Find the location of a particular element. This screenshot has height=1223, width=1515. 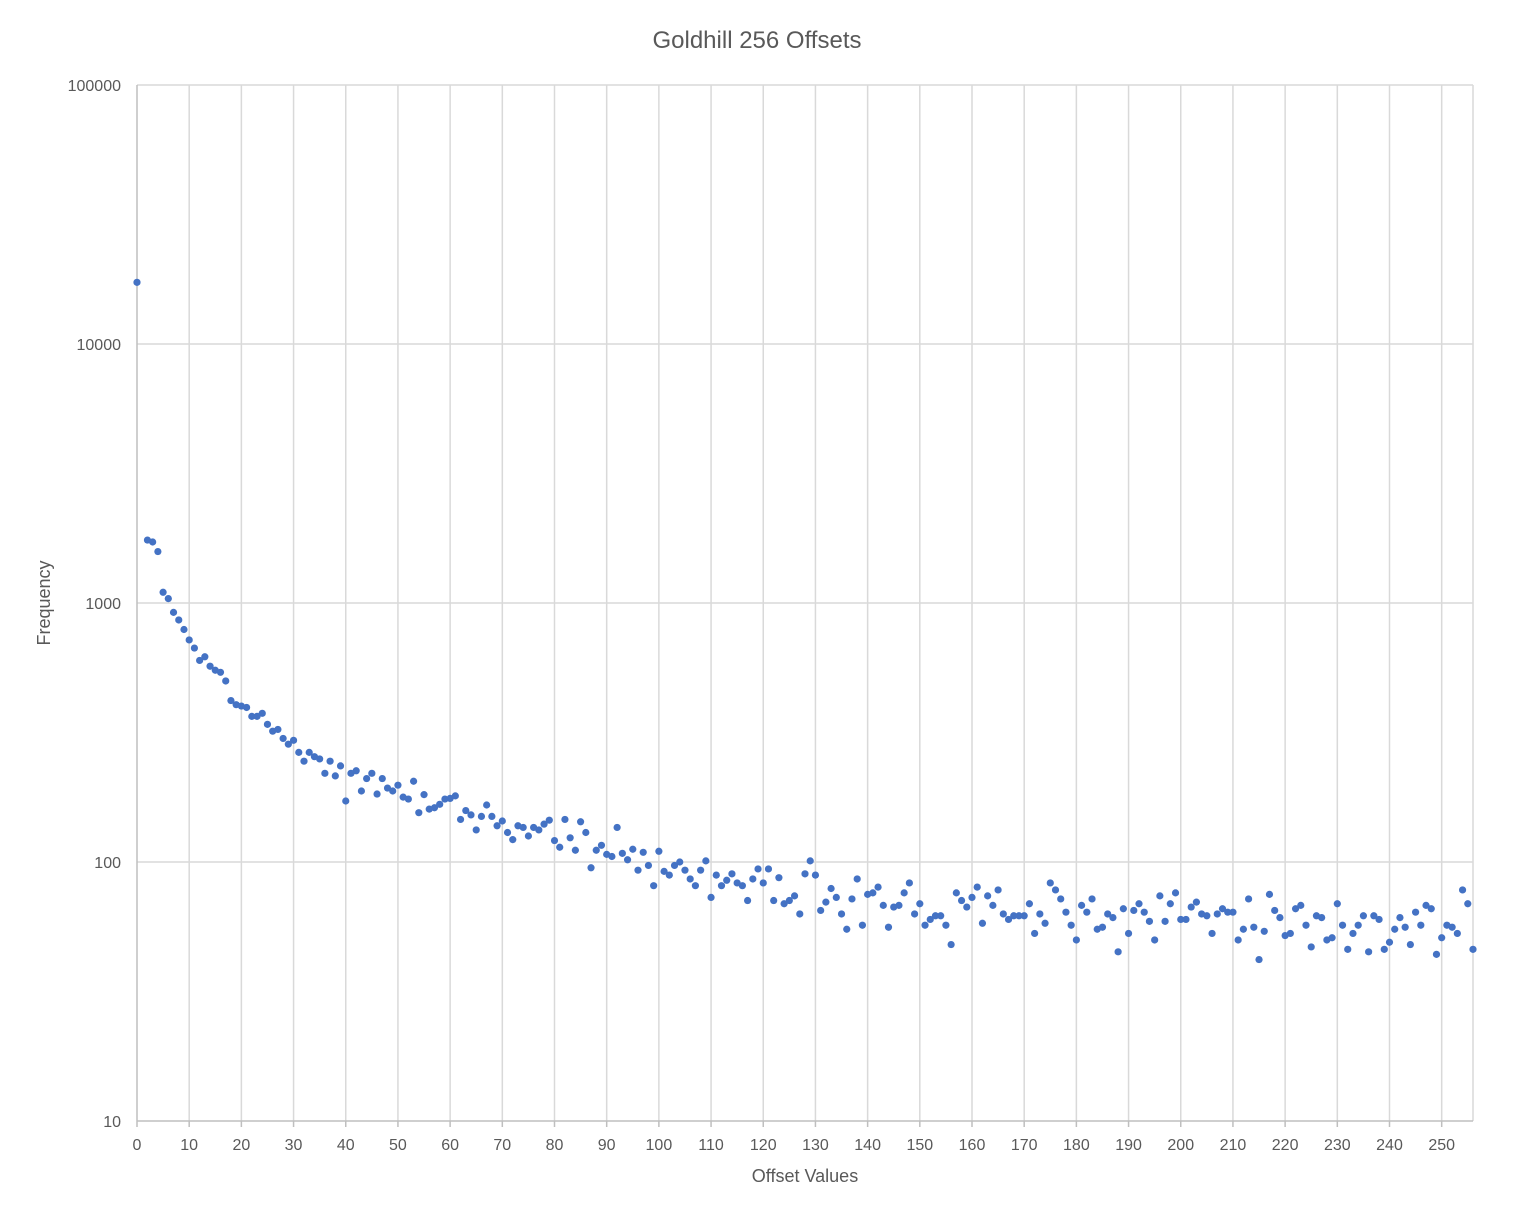

x-tick-label: 110 is located at coordinates (711, 1145).